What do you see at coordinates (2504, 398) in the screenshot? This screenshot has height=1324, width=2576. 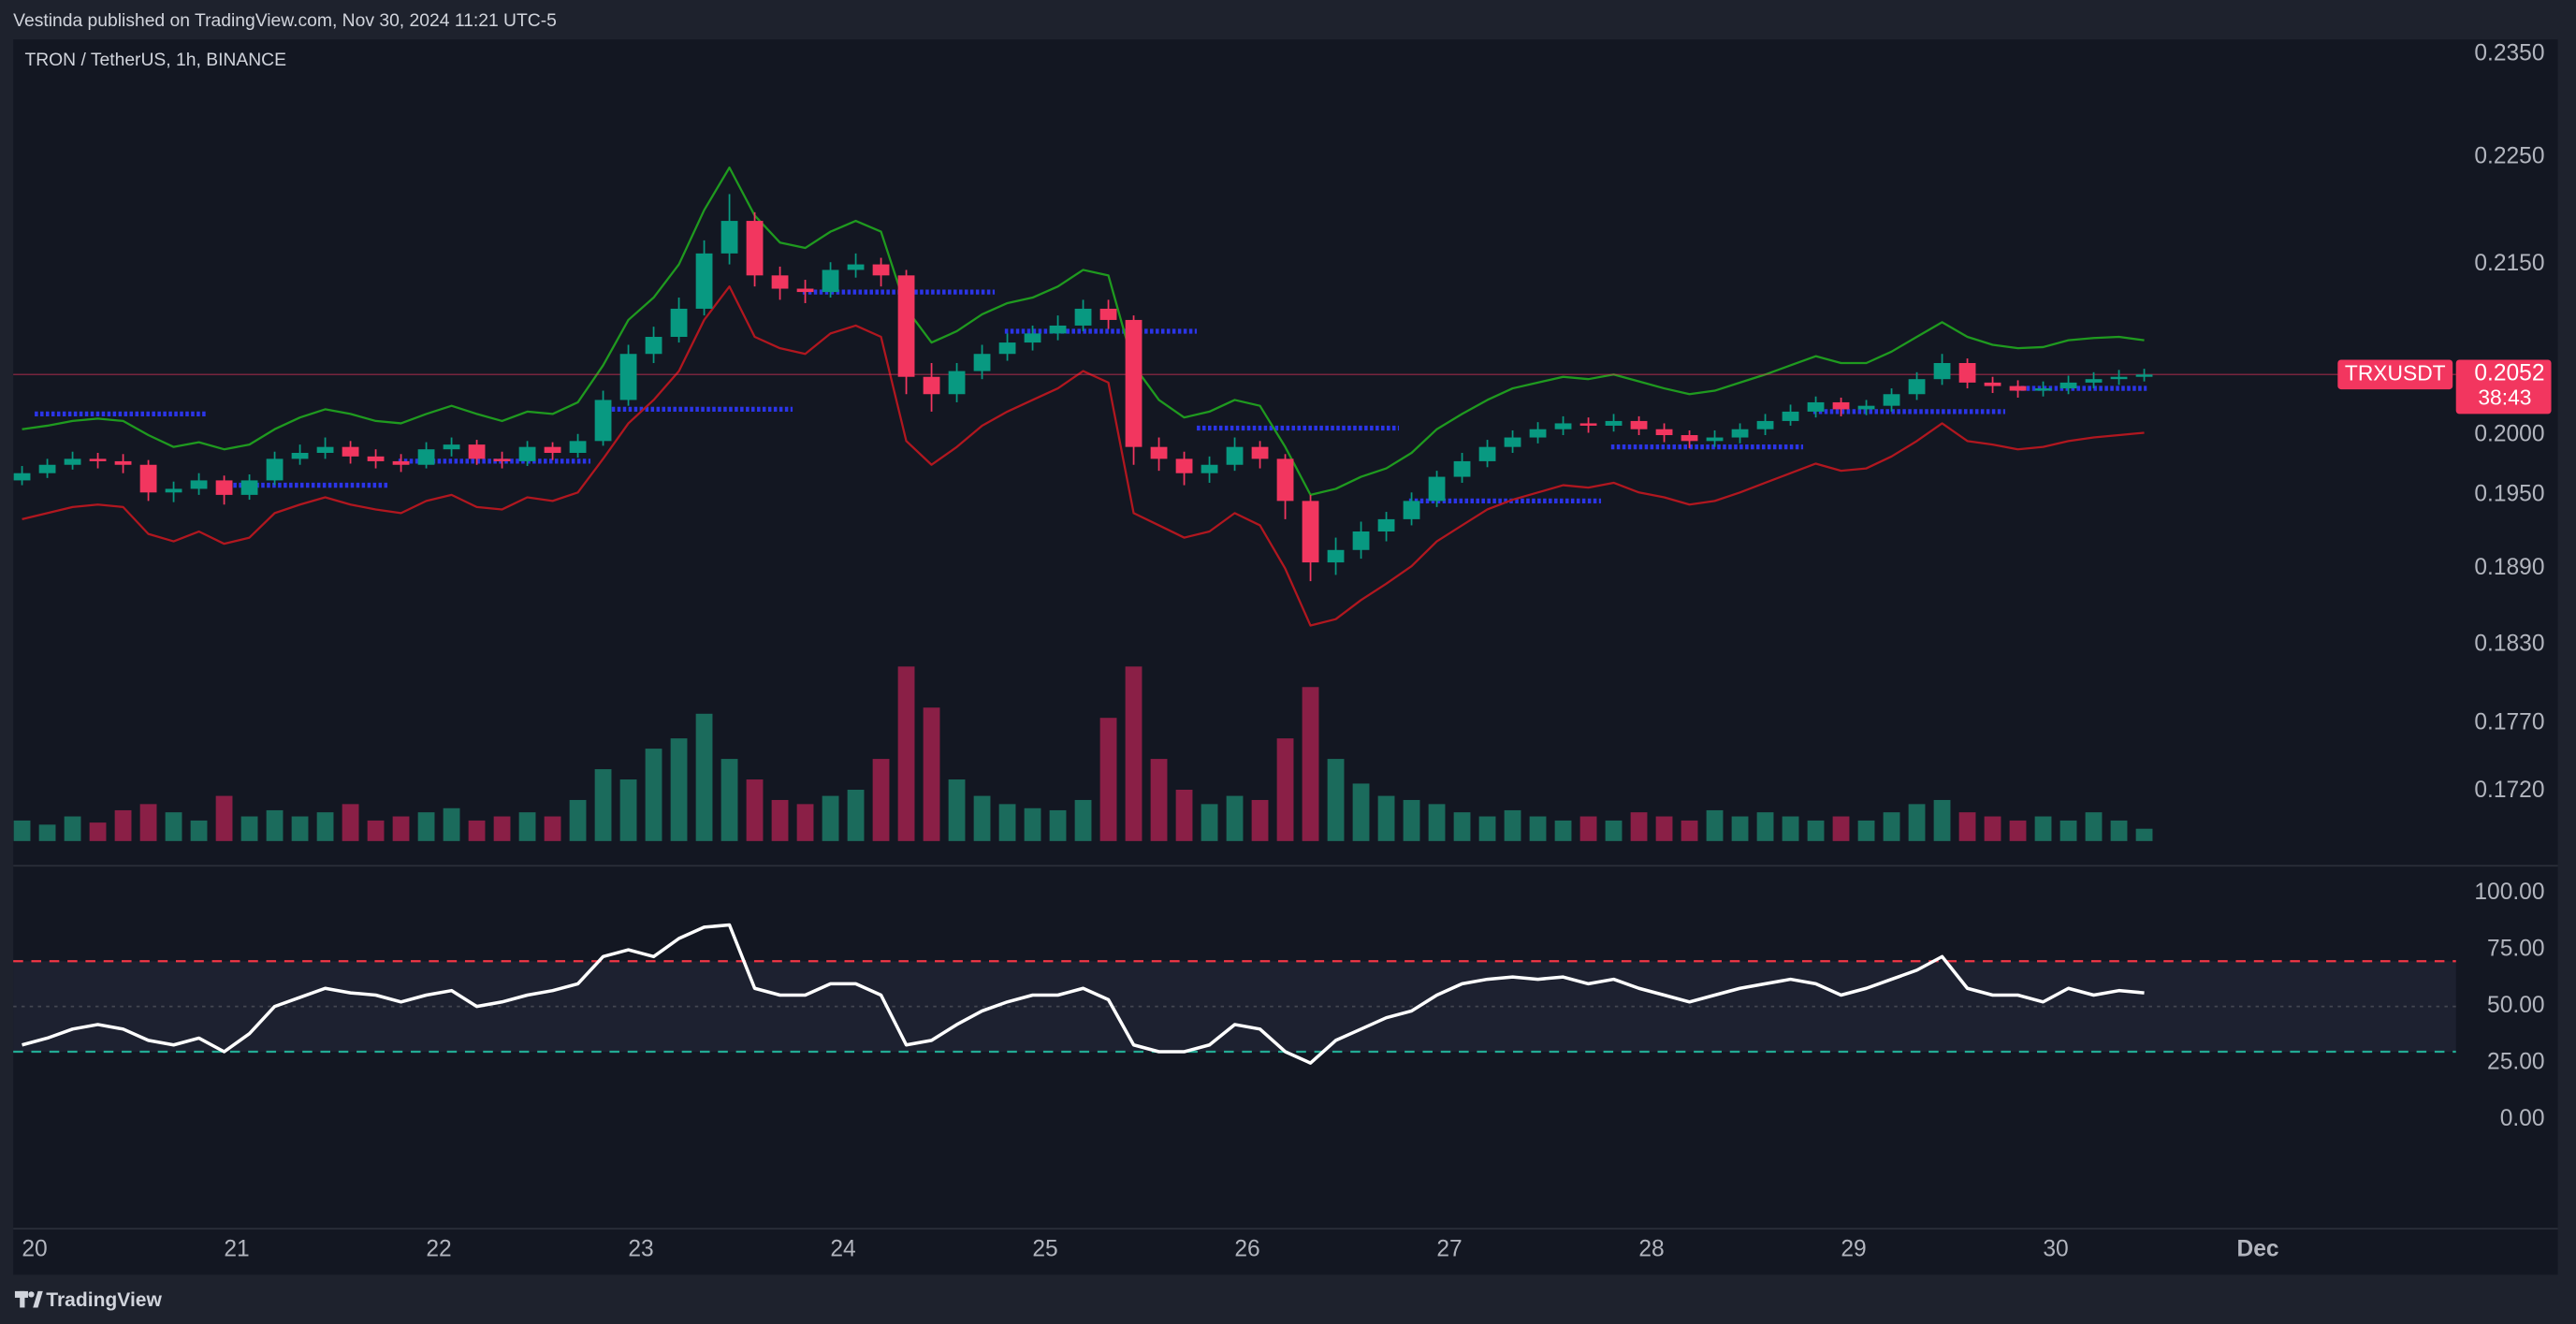 I see `countdown-label: 38:43` at bounding box center [2504, 398].